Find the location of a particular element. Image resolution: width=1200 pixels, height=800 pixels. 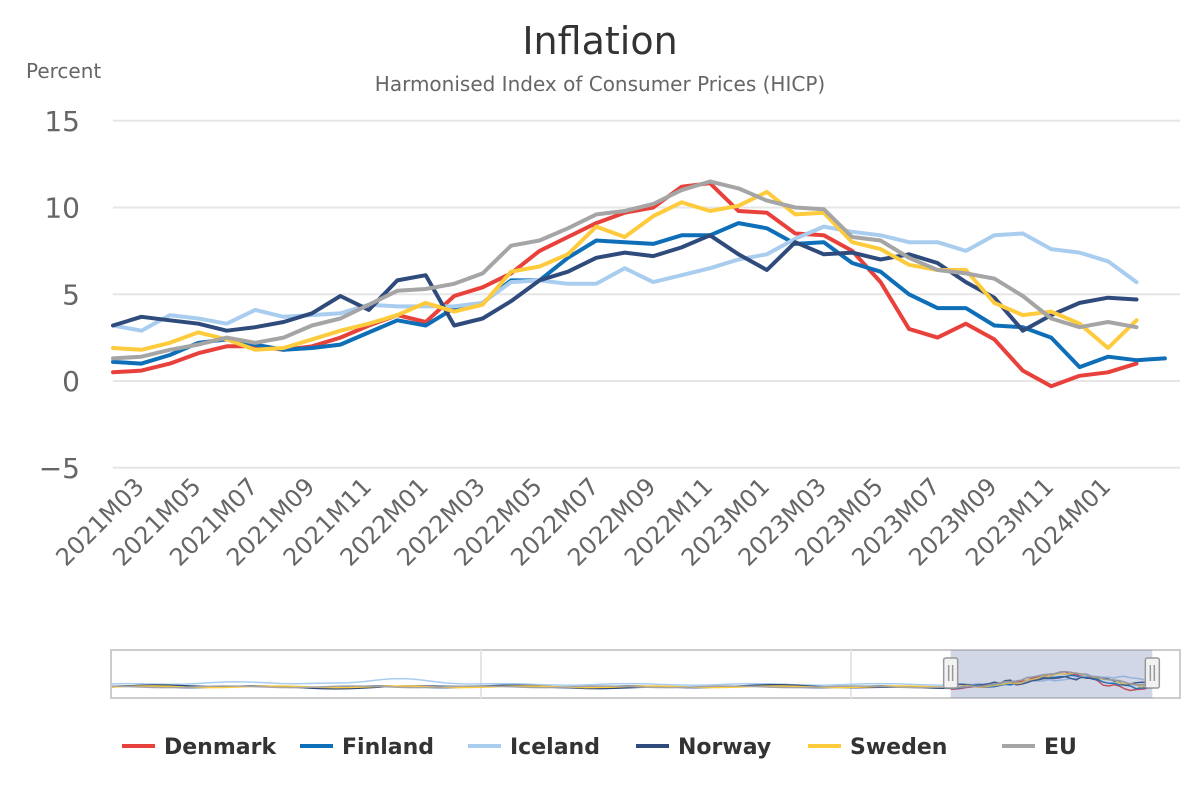

y-tick-label: 15 is located at coordinates (62, 121).